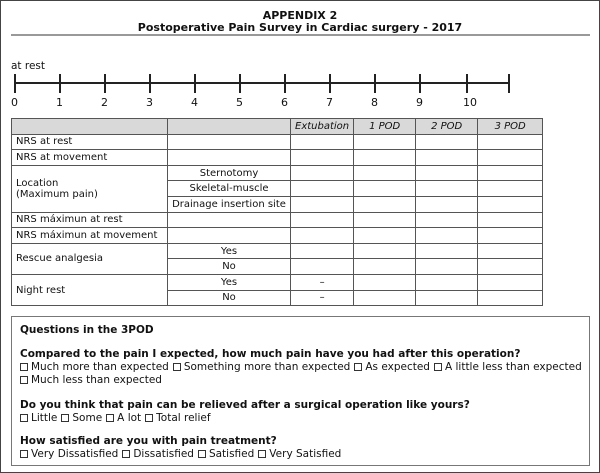 This screenshot has height=473, width=600. I want to click on table-row: Drainage insertion site, so click(278, 204).